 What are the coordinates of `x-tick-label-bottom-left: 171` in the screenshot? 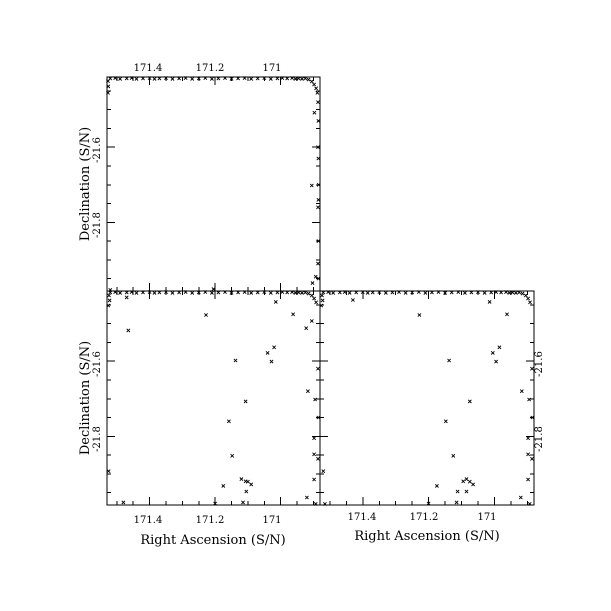 It's located at (271, 520).